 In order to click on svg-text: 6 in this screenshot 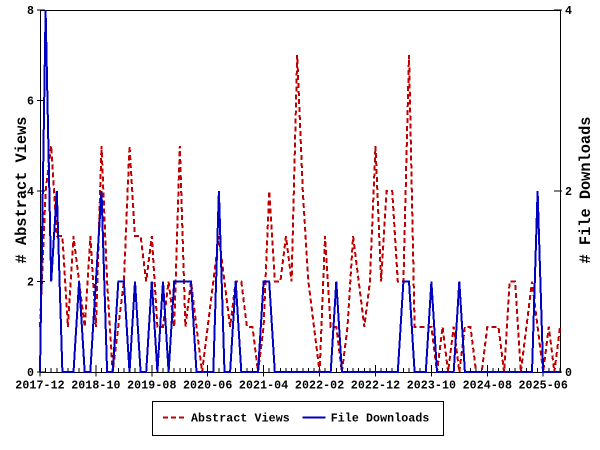, I will do `click(30, 102)`.